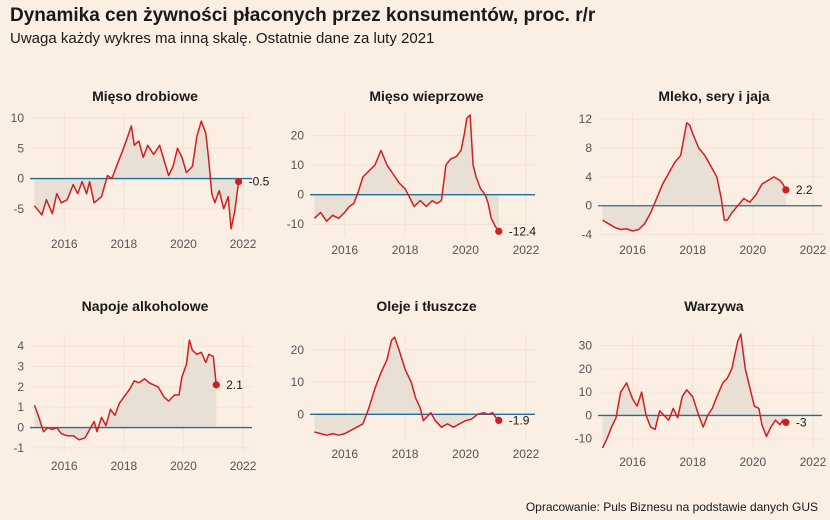 This screenshot has width=830, height=520. I want to click on y-tick-label: 8, so click(588, 148).